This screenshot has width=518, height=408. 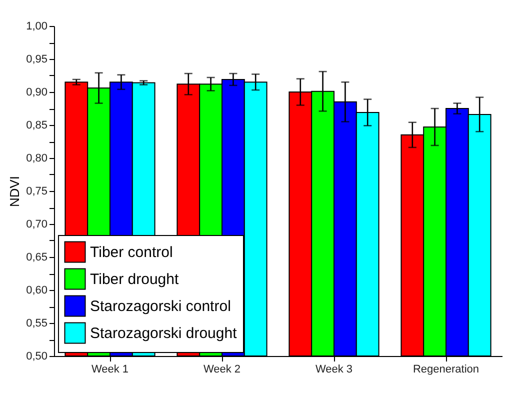 What do you see at coordinates (37, 324) in the screenshot?
I see `y-tick-label: 0,55` at bounding box center [37, 324].